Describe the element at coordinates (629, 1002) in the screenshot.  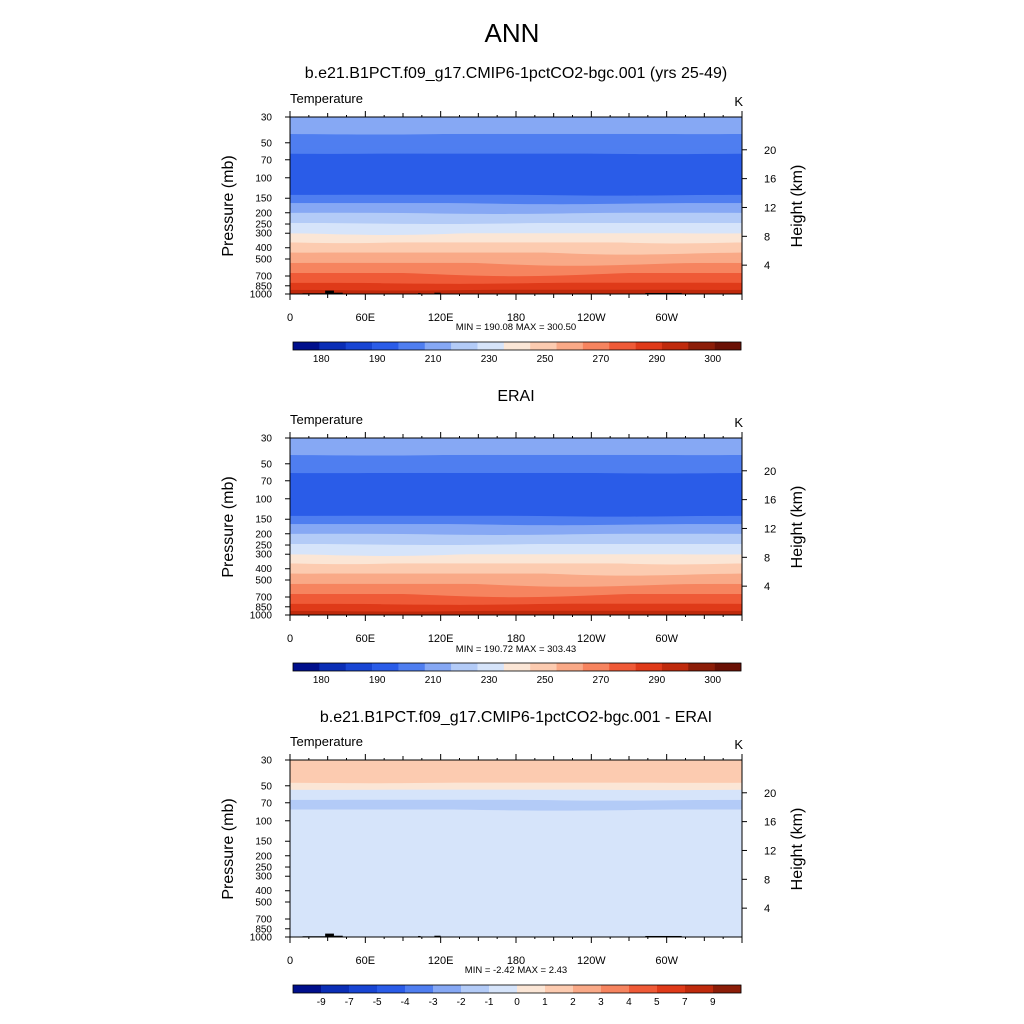
I see `colorbar-label: 4` at that location.